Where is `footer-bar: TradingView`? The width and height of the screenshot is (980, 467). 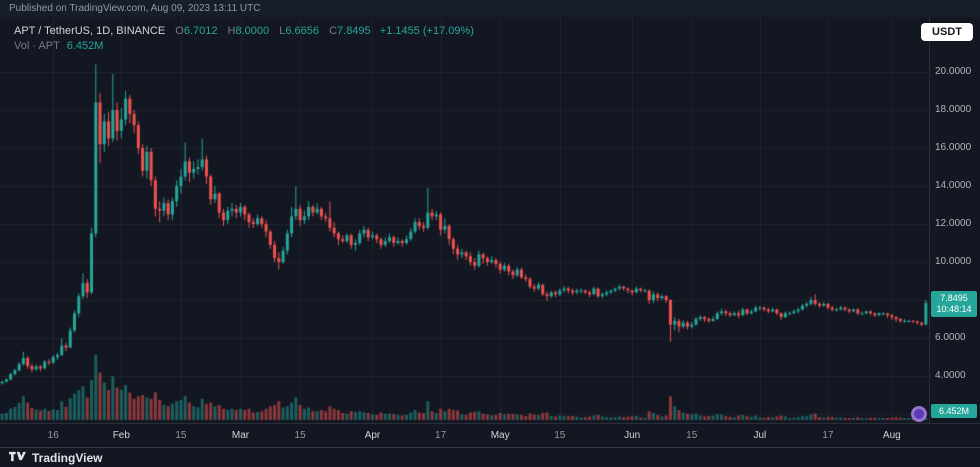 footer-bar: TradingView is located at coordinates (490, 457).